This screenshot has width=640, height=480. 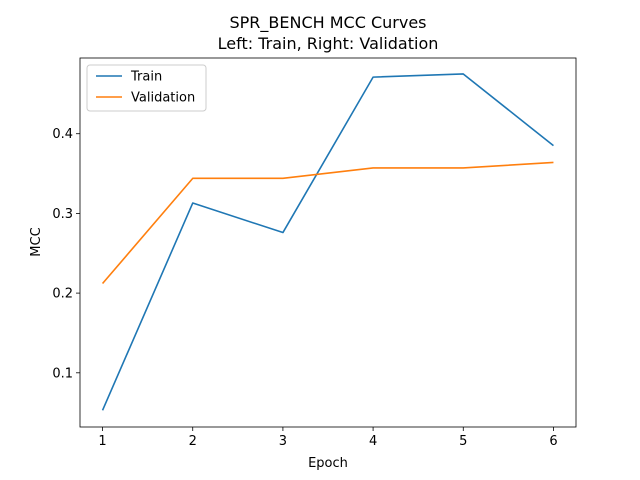 I want to click on legend-train-label: Train, so click(x=146, y=77).